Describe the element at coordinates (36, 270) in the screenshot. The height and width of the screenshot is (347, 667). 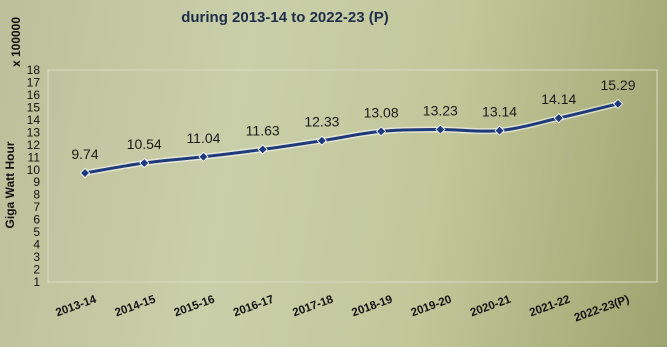
I see `y-tick-label: 2` at that location.